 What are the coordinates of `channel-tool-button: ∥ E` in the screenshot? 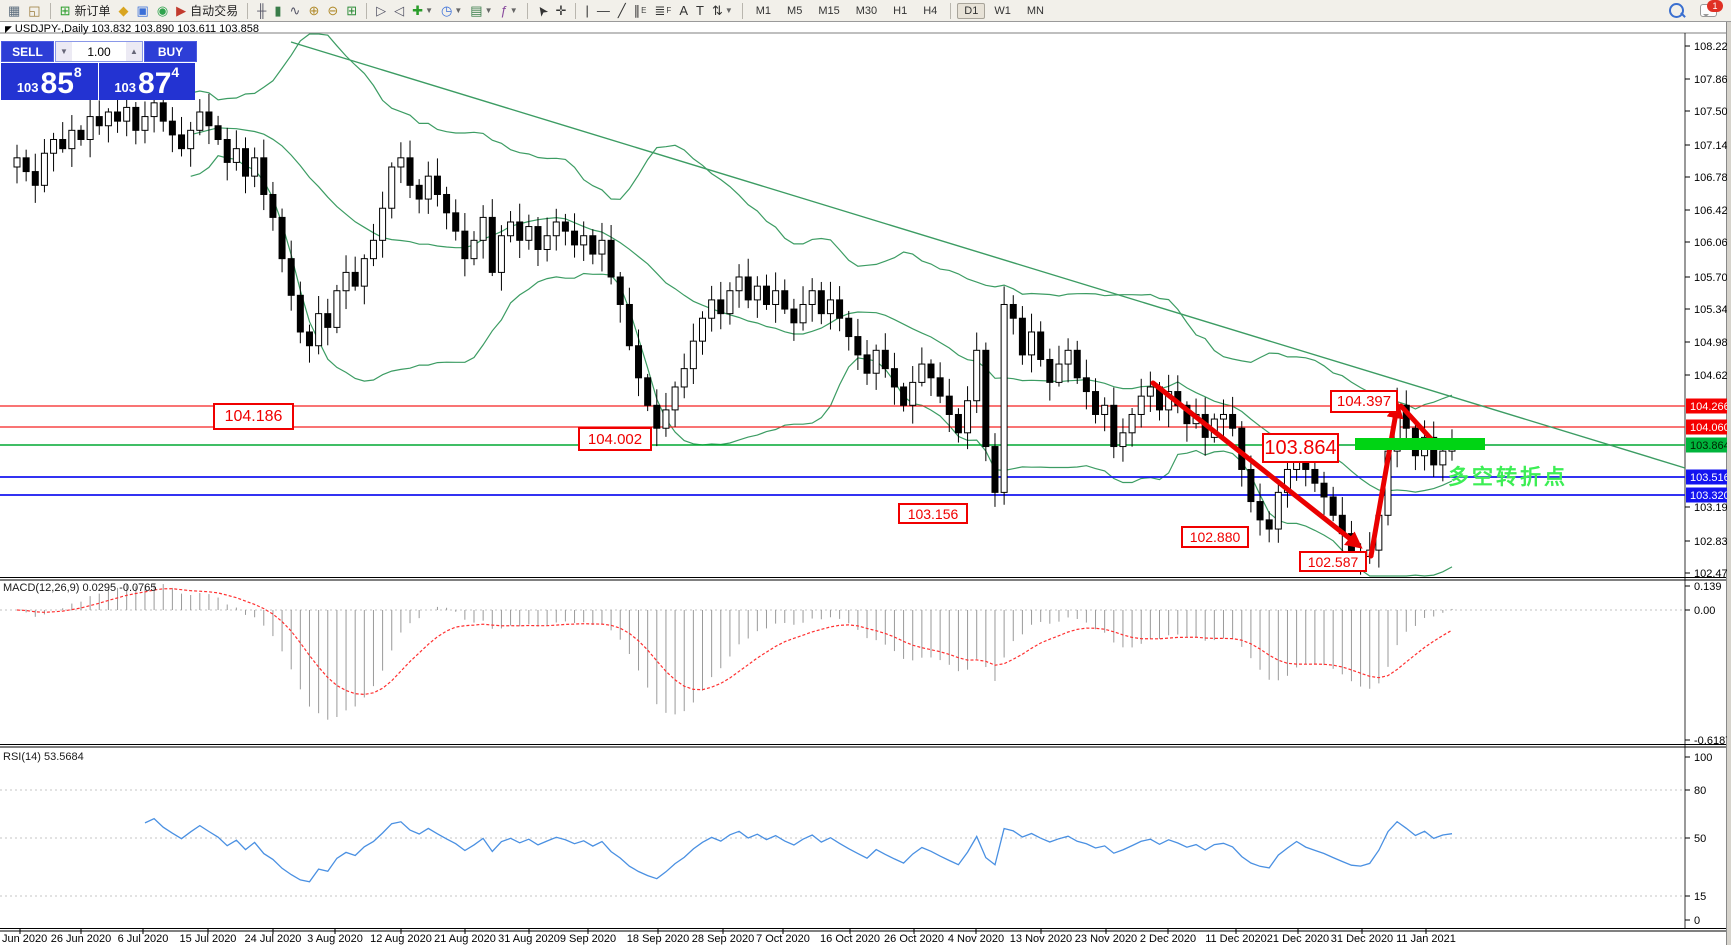 It's located at (640, 11).